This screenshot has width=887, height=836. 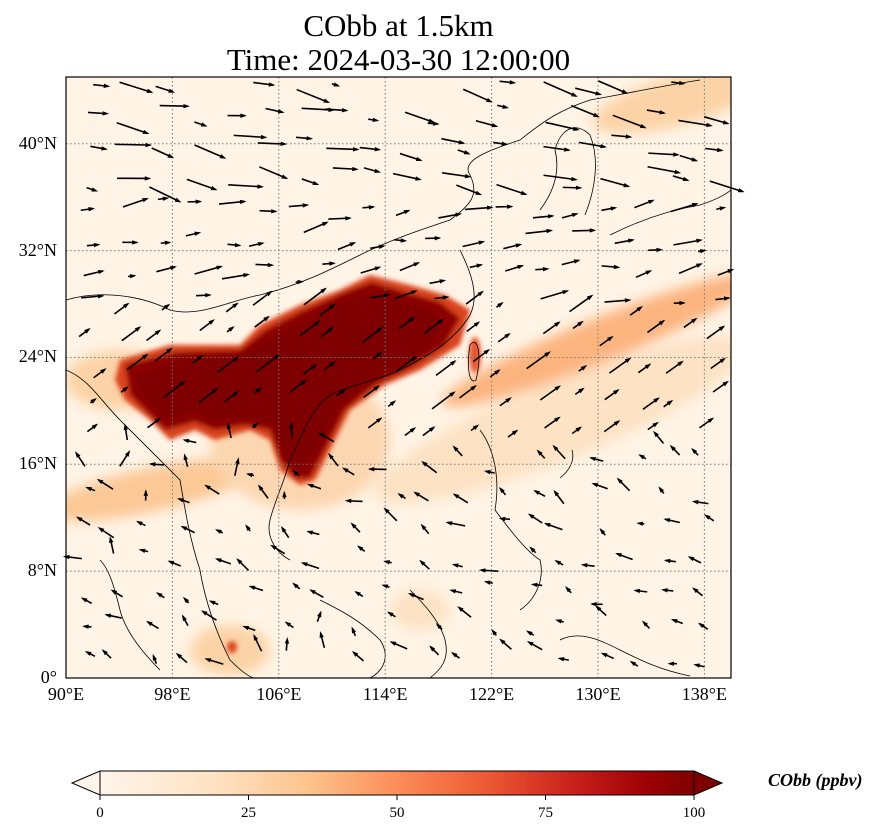 What do you see at coordinates (66, 694) in the screenshot?
I see `lon-tick-label: 90°E` at bounding box center [66, 694].